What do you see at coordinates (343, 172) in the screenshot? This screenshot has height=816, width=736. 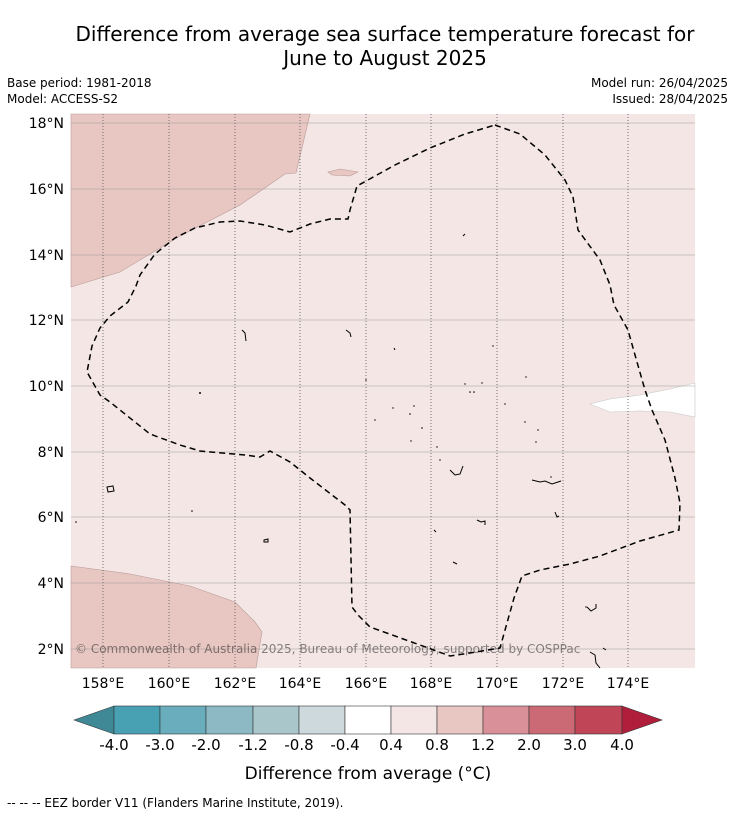 I see `anomaly-area-small-patch` at bounding box center [343, 172].